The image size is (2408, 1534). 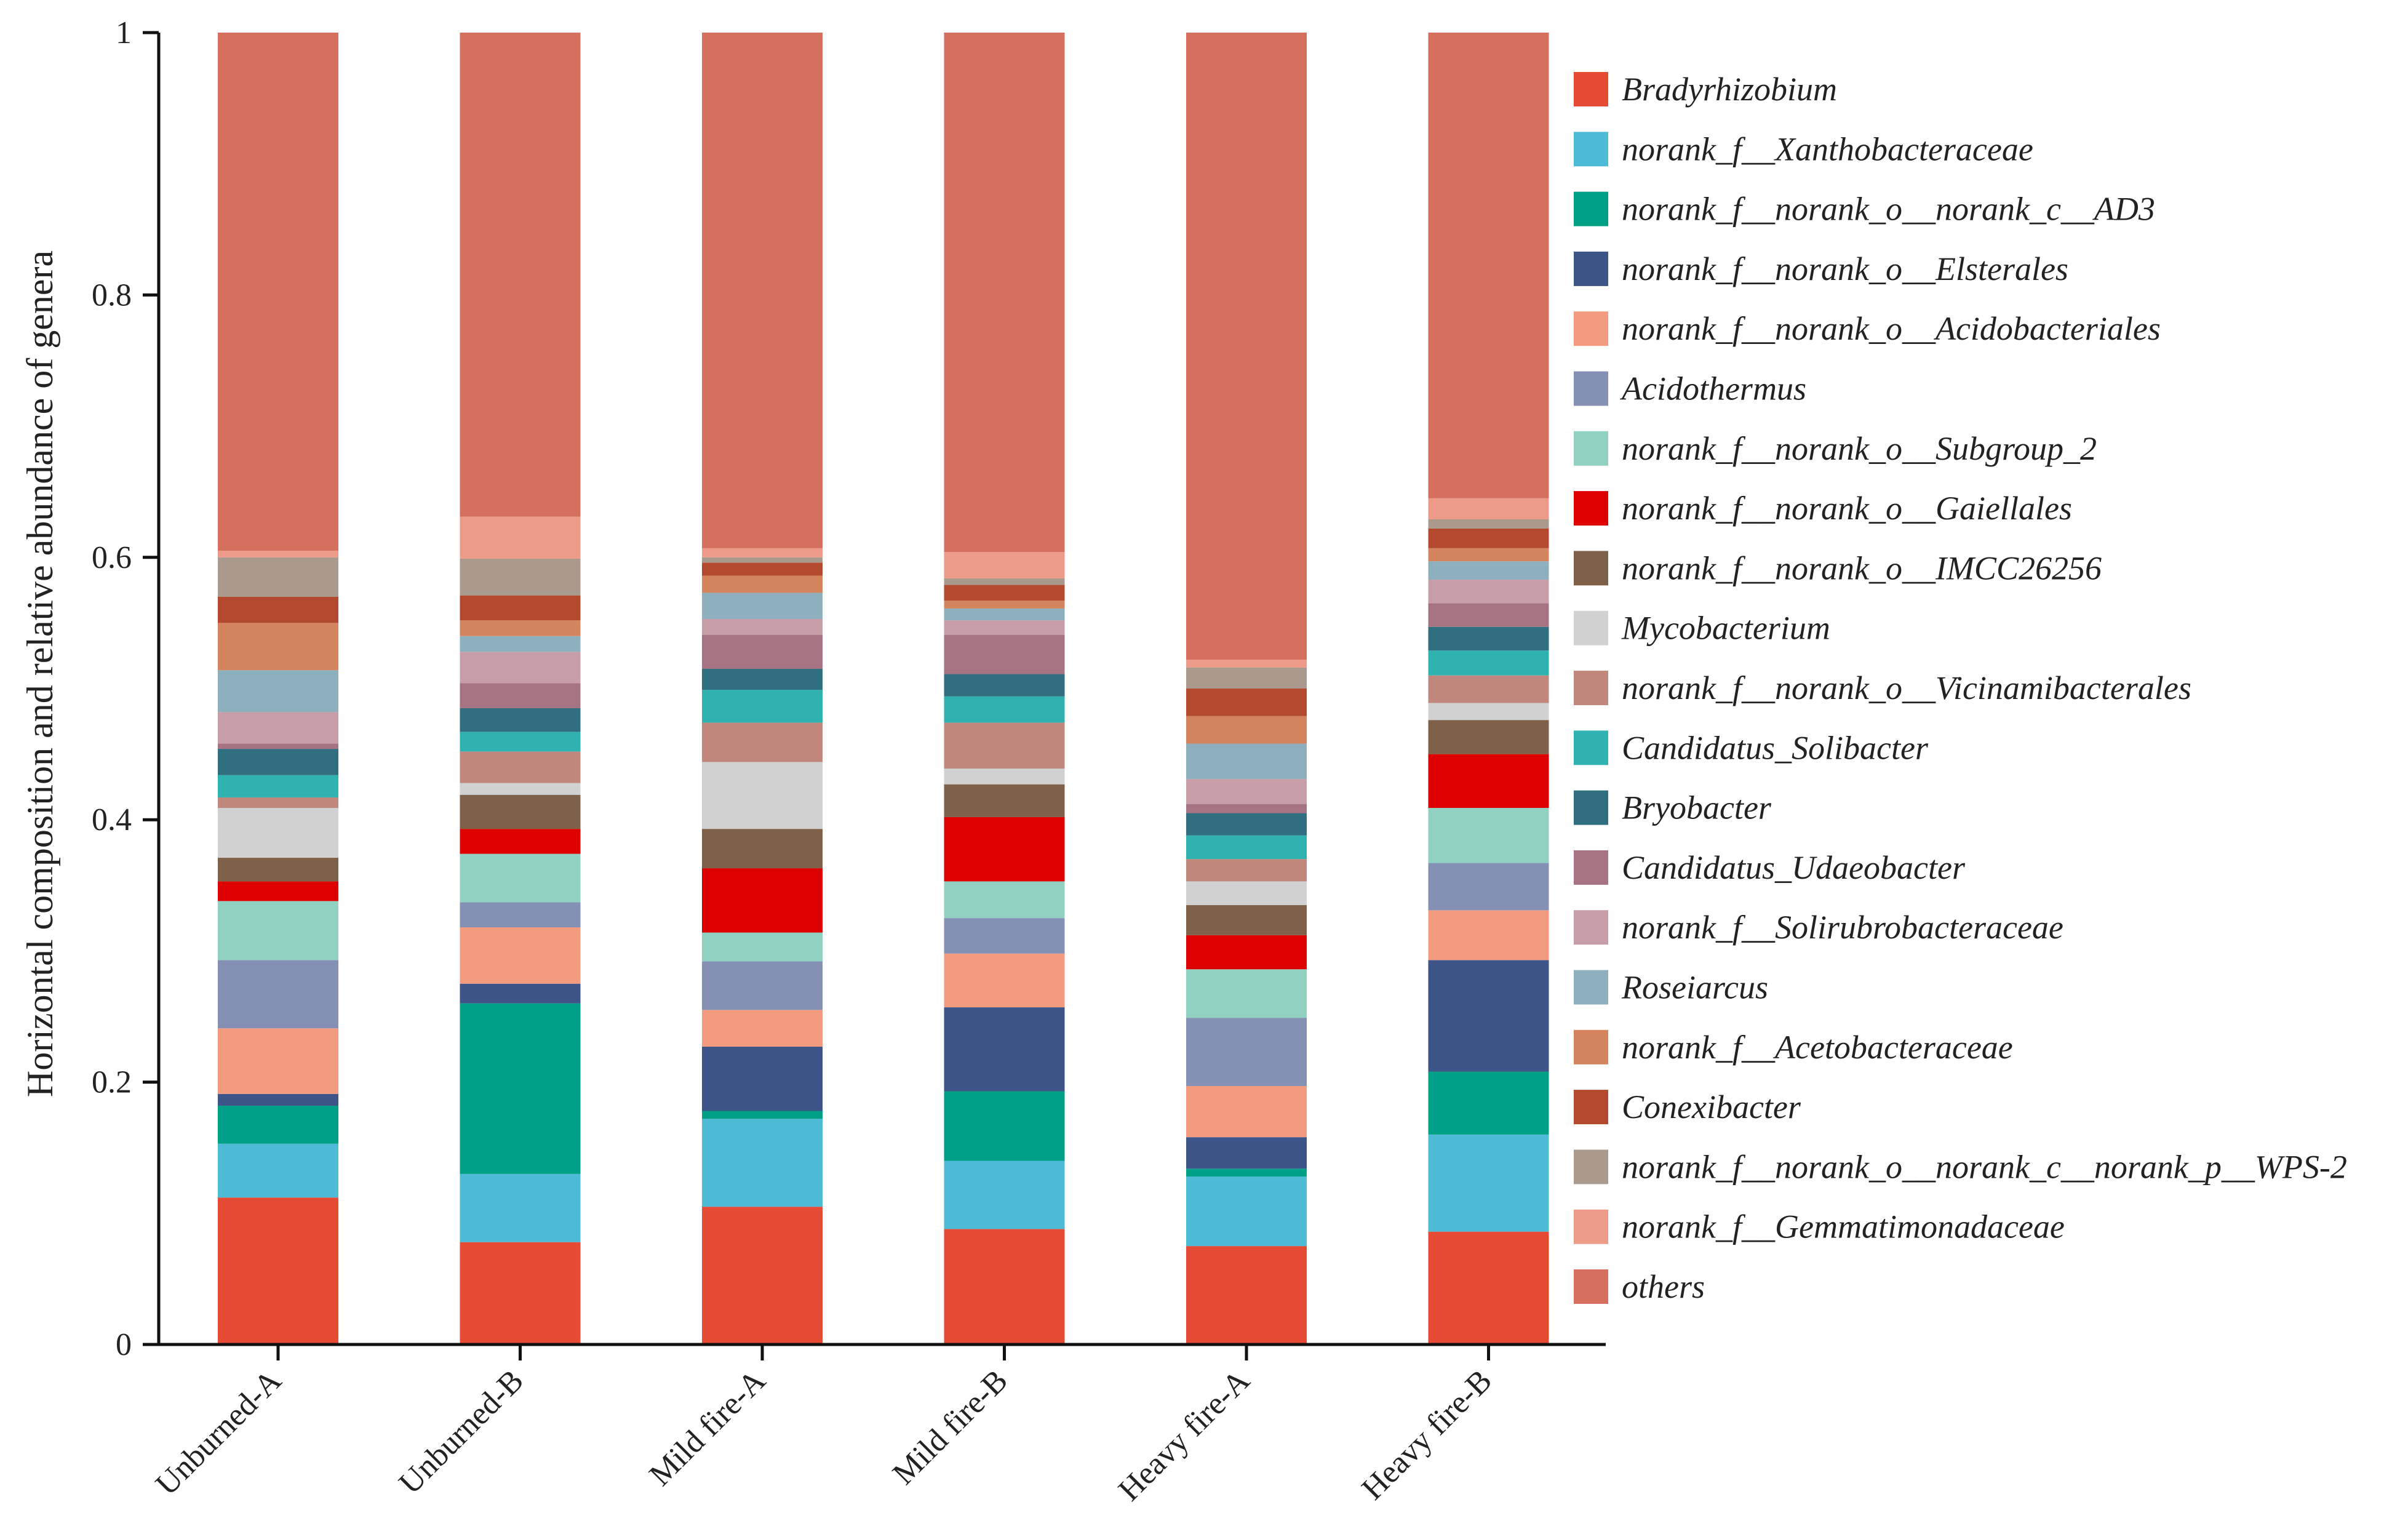 I want to click on legend-label: Acidothermus, so click(x=1713, y=389).